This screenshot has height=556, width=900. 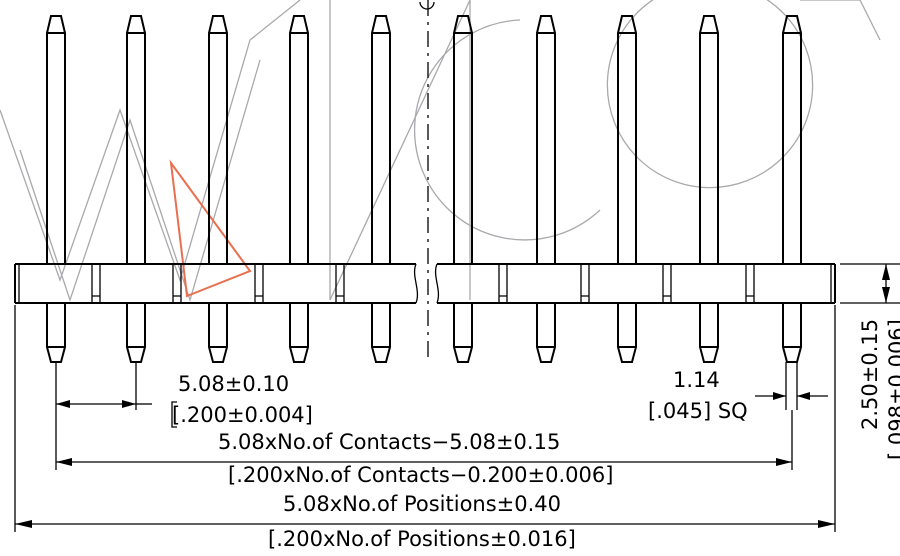 I want to click on housing, so click(x=425, y=283).